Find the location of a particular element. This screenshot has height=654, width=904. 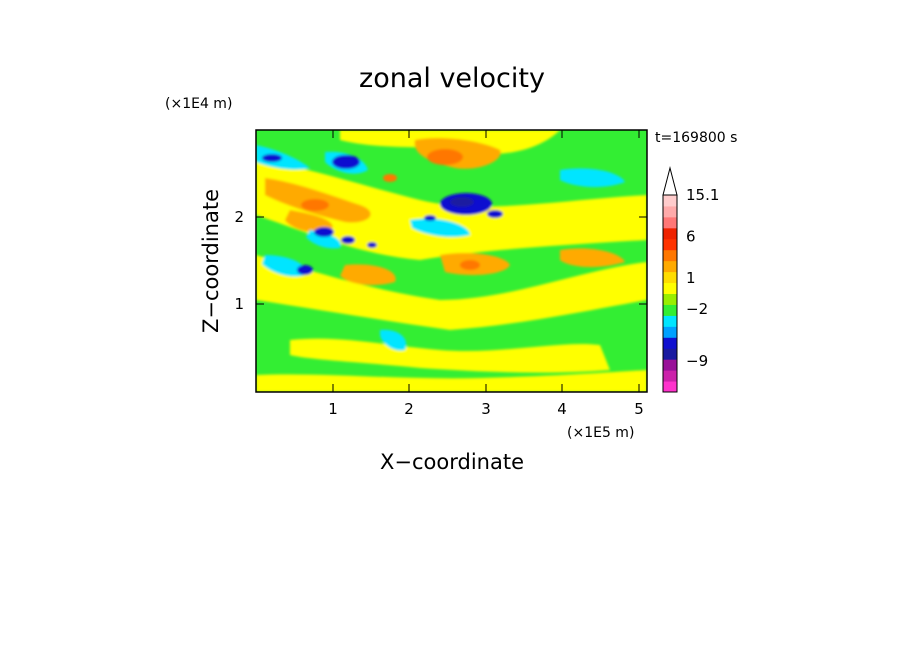

x-axis-label: X−coordinate is located at coordinates (452, 462).